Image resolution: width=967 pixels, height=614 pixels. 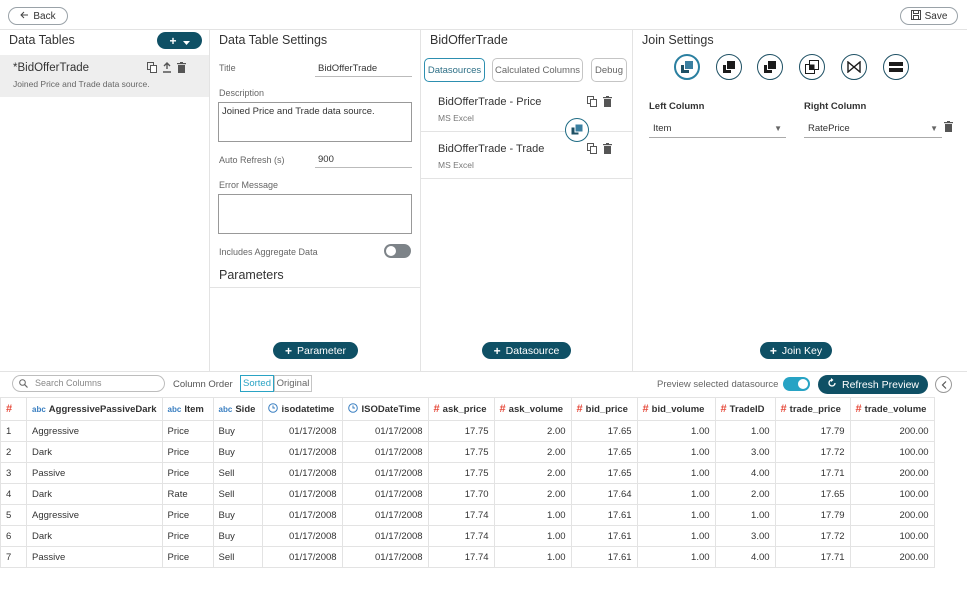 What do you see at coordinates (526, 155) in the screenshot?
I see `datasource-item: BidOfferTrade - Trade MS Excel` at bounding box center [526, 155].